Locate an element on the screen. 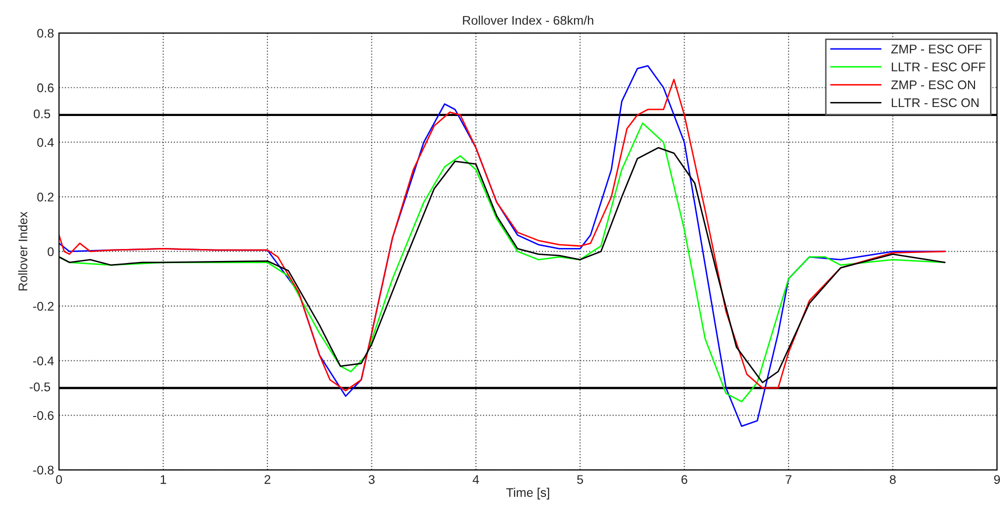  y-tick-label: 0.4 is located at coordinates (45, 142).